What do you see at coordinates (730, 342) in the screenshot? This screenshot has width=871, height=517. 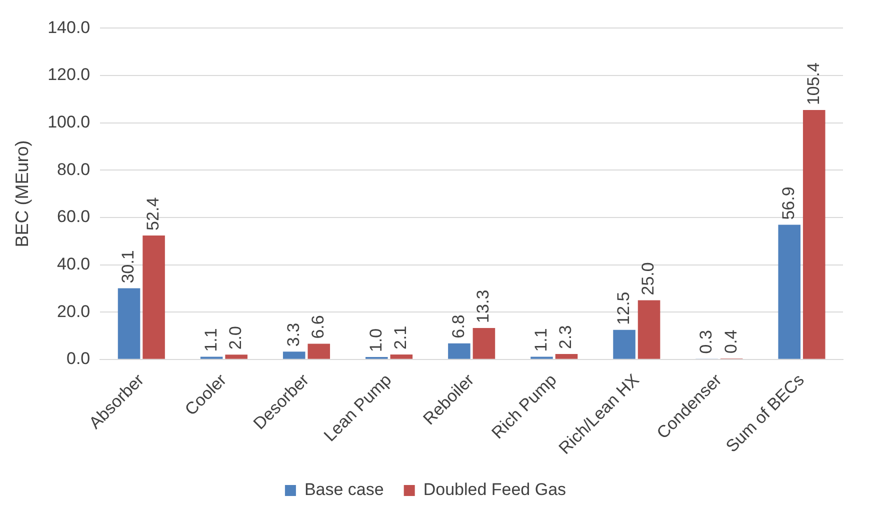 I see `data-label: 0.4` at bounding box center [730, 342].